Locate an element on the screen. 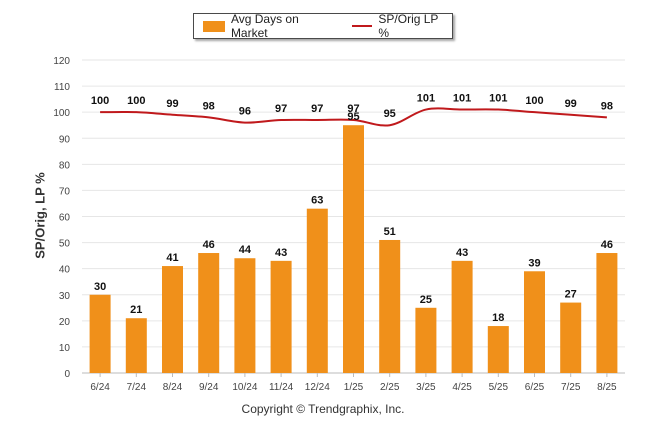 The height and width of the screenshot is (439, 646). bar-data-label: 27 is located at coordinates (571, 295).